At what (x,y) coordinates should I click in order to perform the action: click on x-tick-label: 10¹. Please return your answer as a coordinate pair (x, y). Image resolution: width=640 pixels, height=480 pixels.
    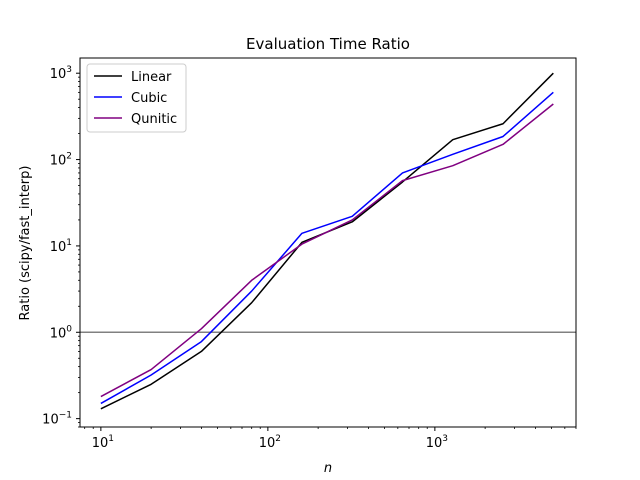
    Looking at the image, I should click on (103, 442).